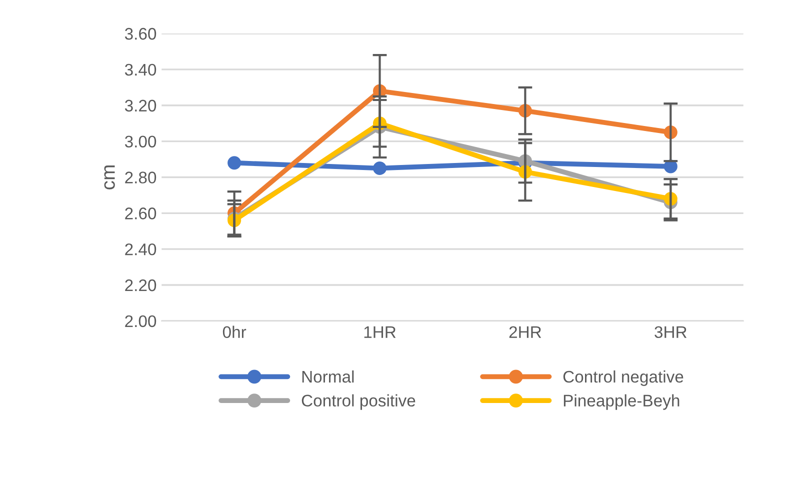 Image resolution: width=808 pixels, height=479 pixels. What do you see at coordinates (140, 285) in the screenshot?
I see `y-tick-label: 2.20` at bounding box center [140, 285].